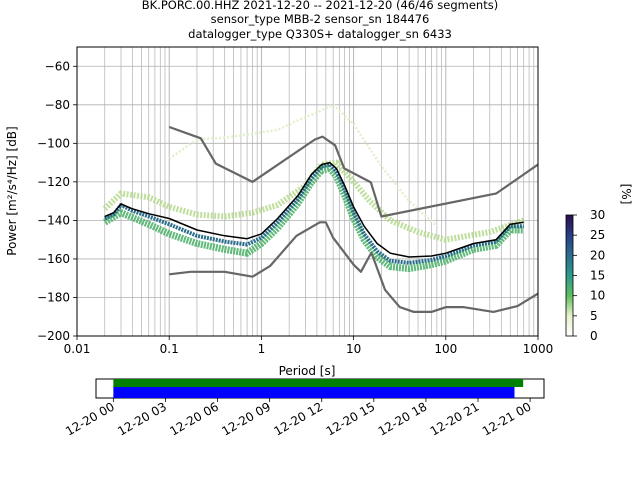 The width and height of the screenshot is (640, 480). Describe the element at coordinates (246, 418) in the screenshot. I see `coverage-tick-label: 12-20 09` at that location.